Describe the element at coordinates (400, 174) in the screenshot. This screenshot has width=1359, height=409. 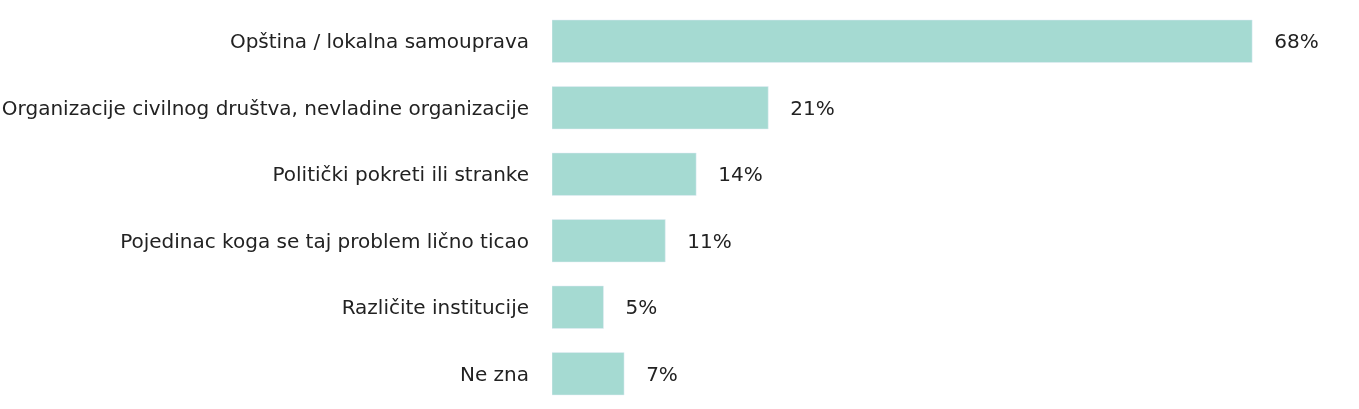
I see `y-tick-label: Politički pokreti ili stranke` at that location.